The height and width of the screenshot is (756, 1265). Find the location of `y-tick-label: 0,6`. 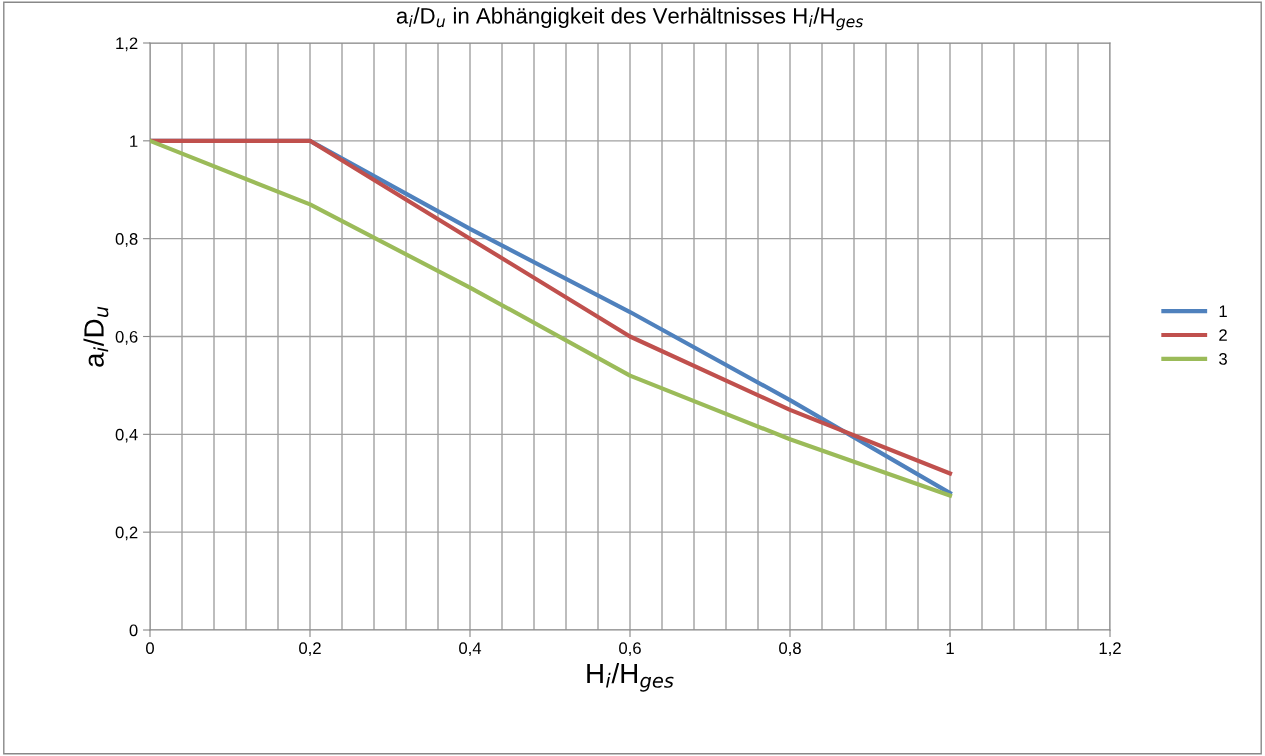

y-tick-label: 0,6 is located at coordinates (126, 337).